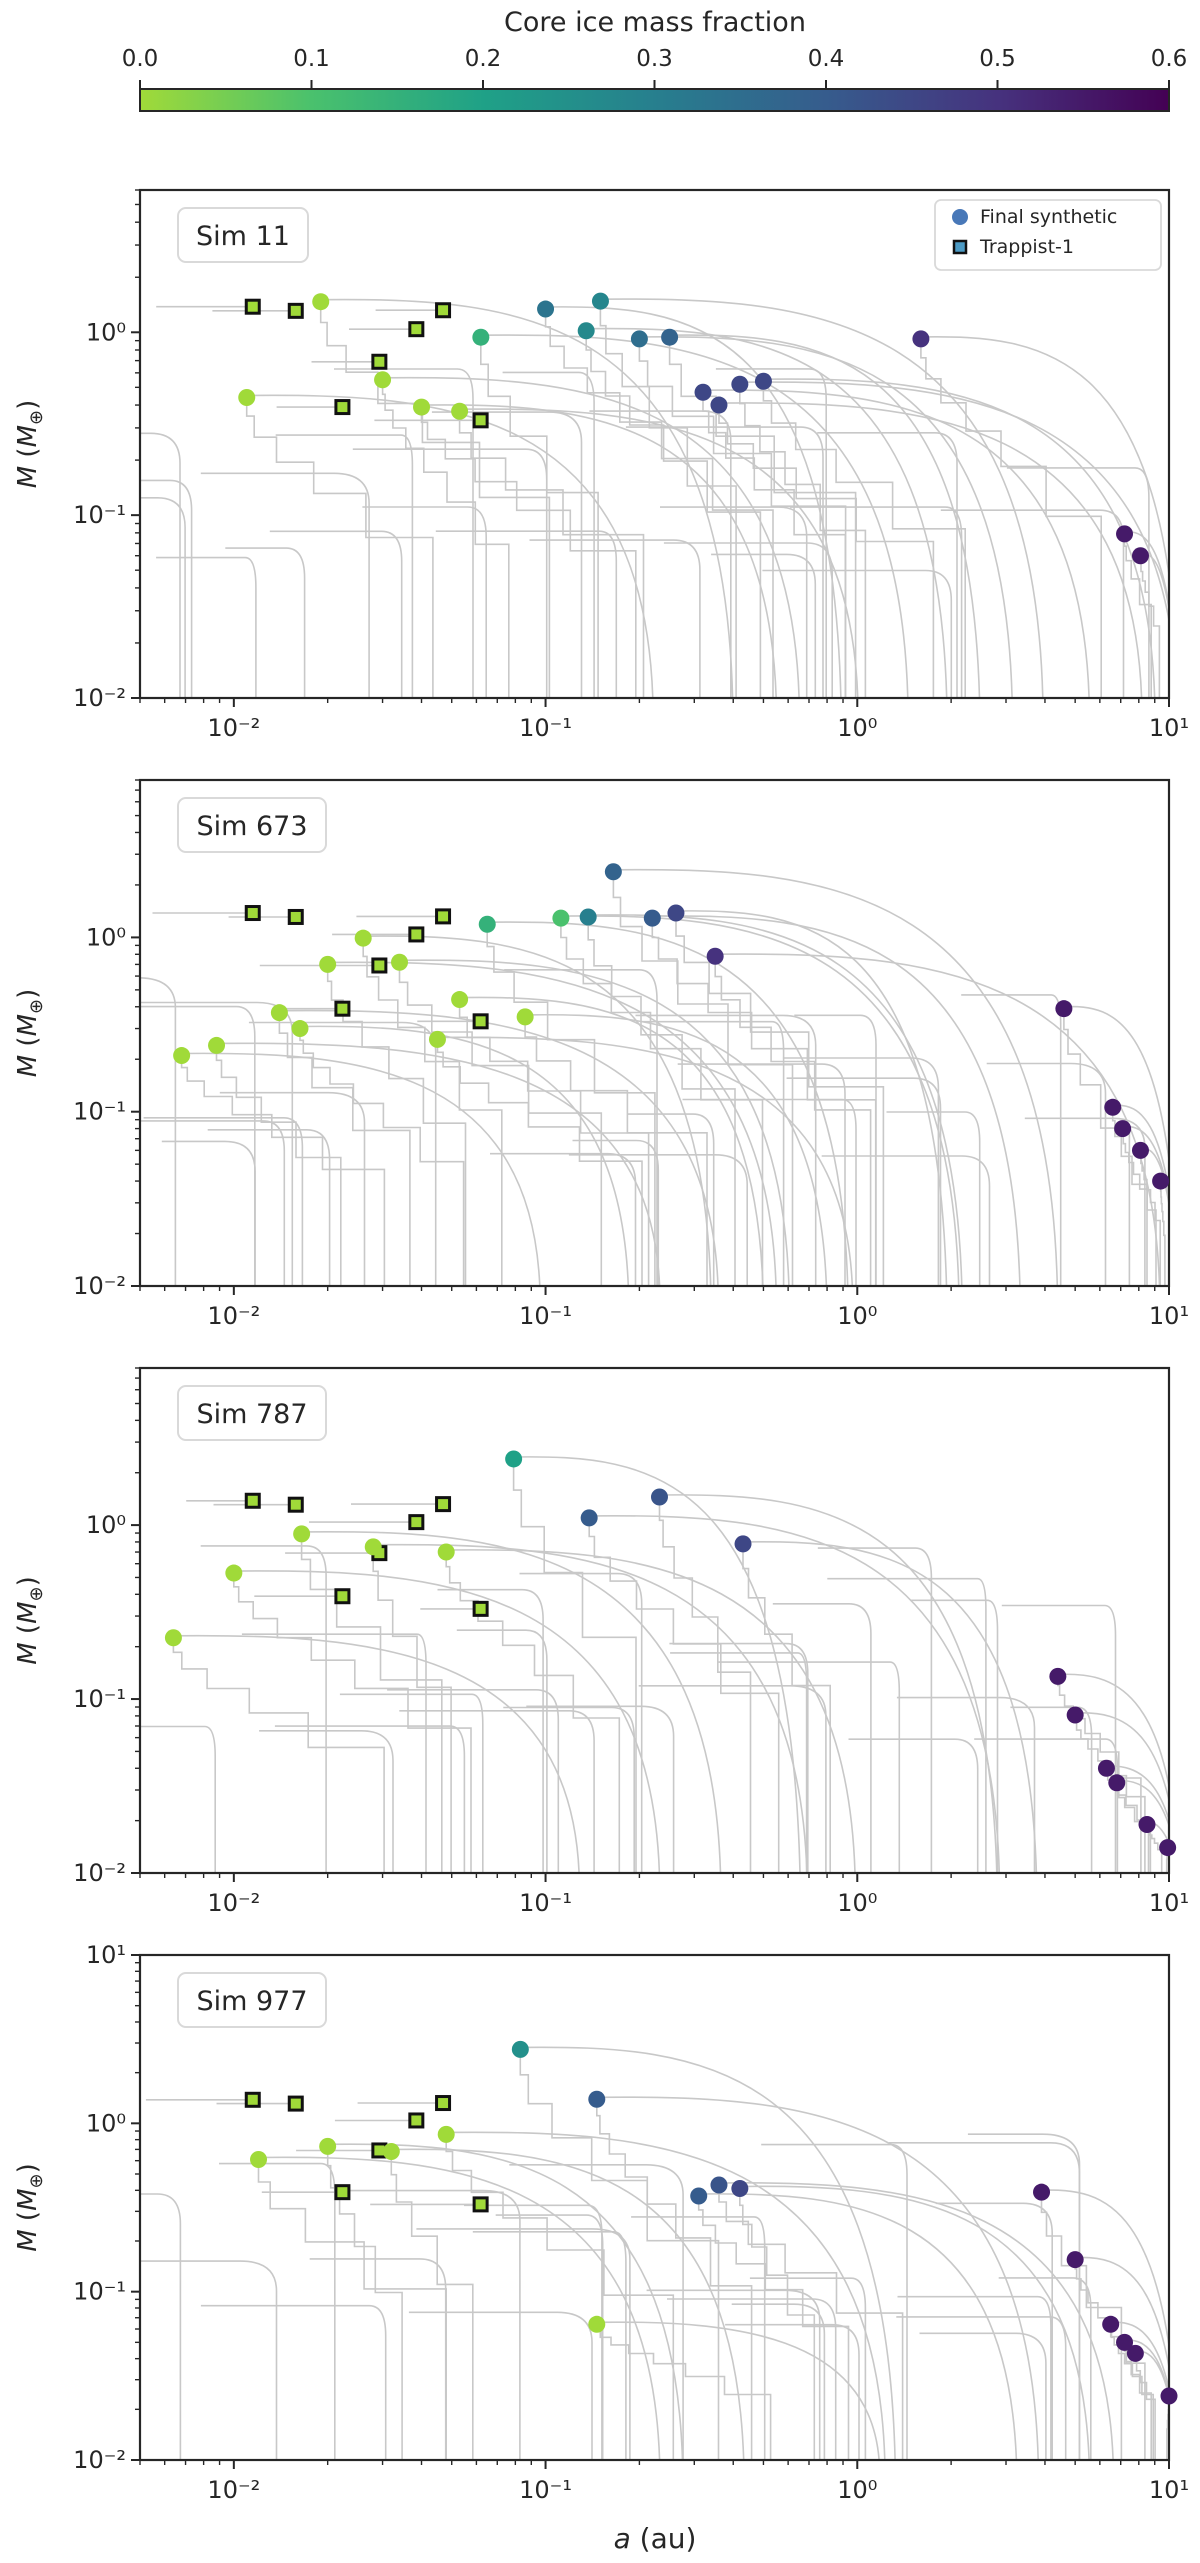 The image size is (1200, 2563). Describe the element at coordinates (99, 1286) in the screenshot. I see `y-tick-label: 10⁻²` at that location.